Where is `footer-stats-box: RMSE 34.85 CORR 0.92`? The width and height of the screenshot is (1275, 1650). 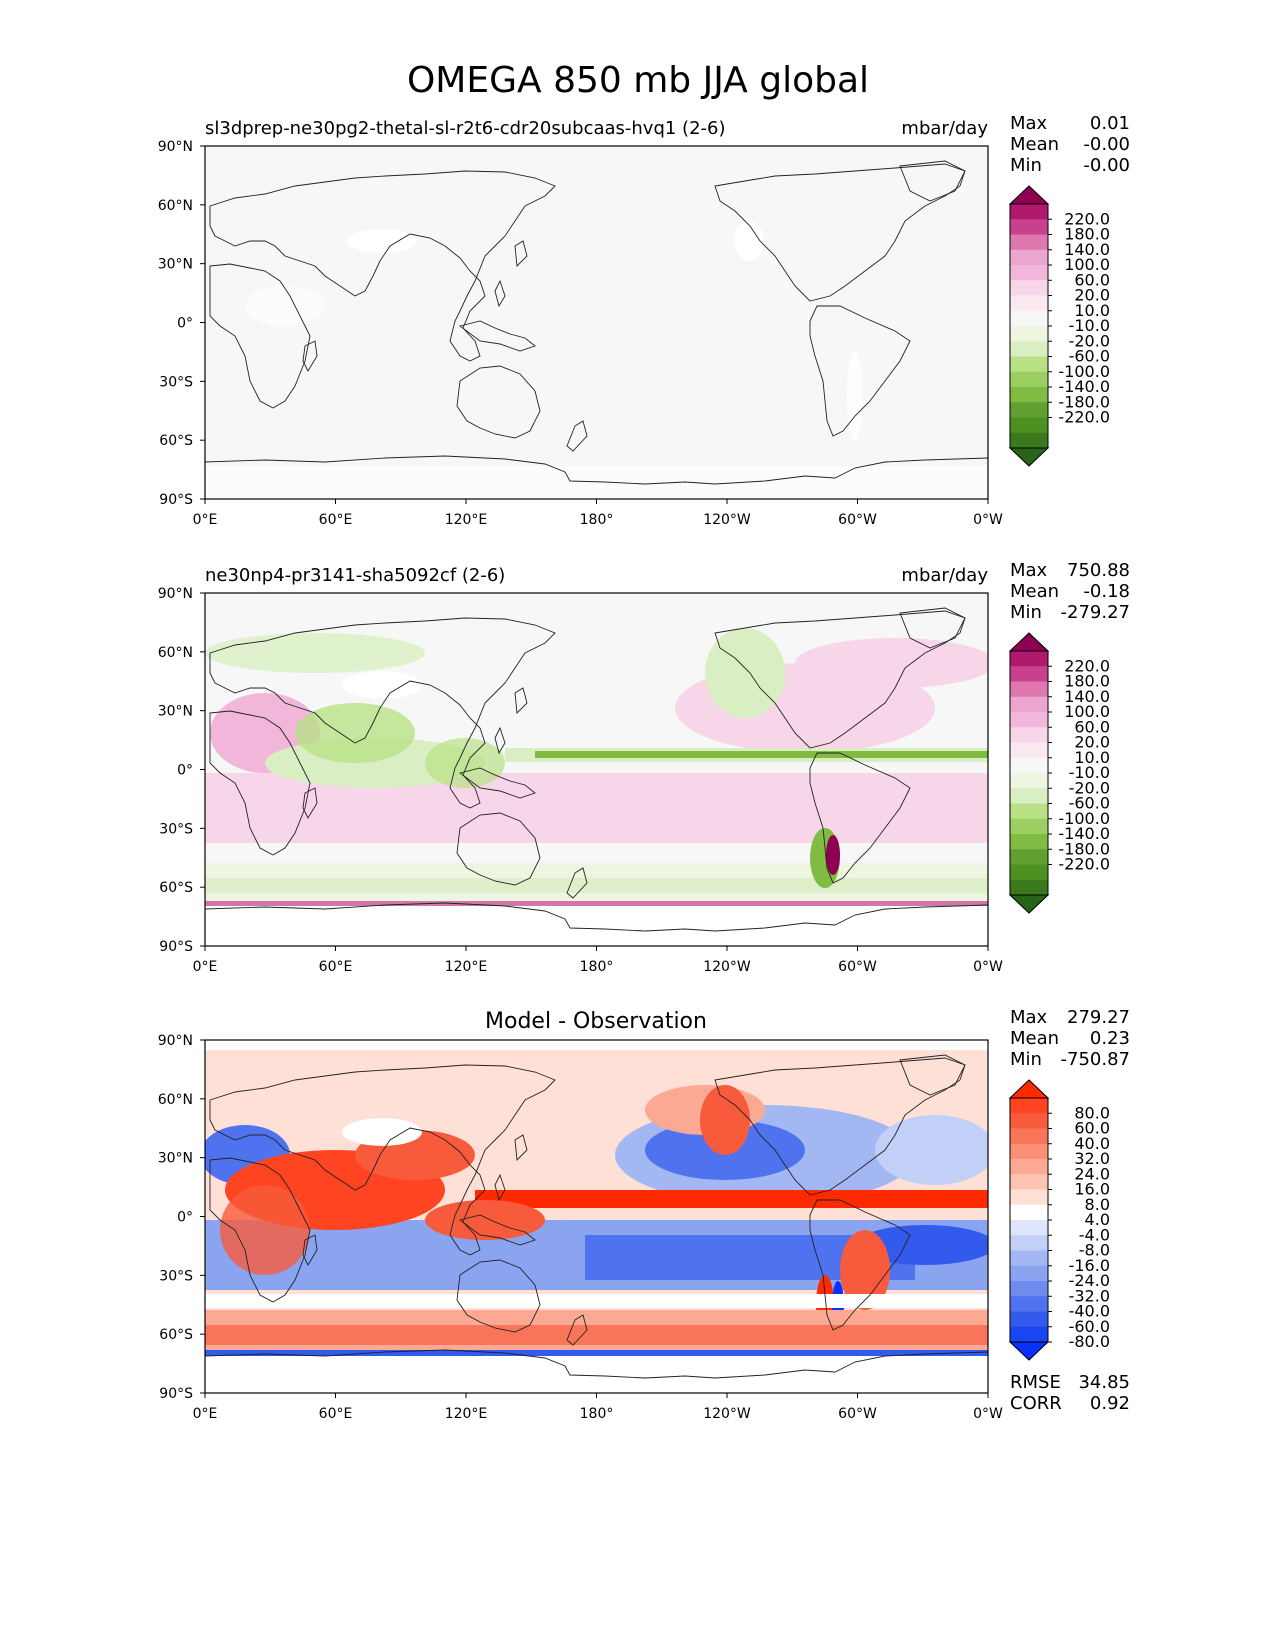
footer-stats-box: RMSE 34.85 CORR 0.92 is located at coordinates (1070, 1393).